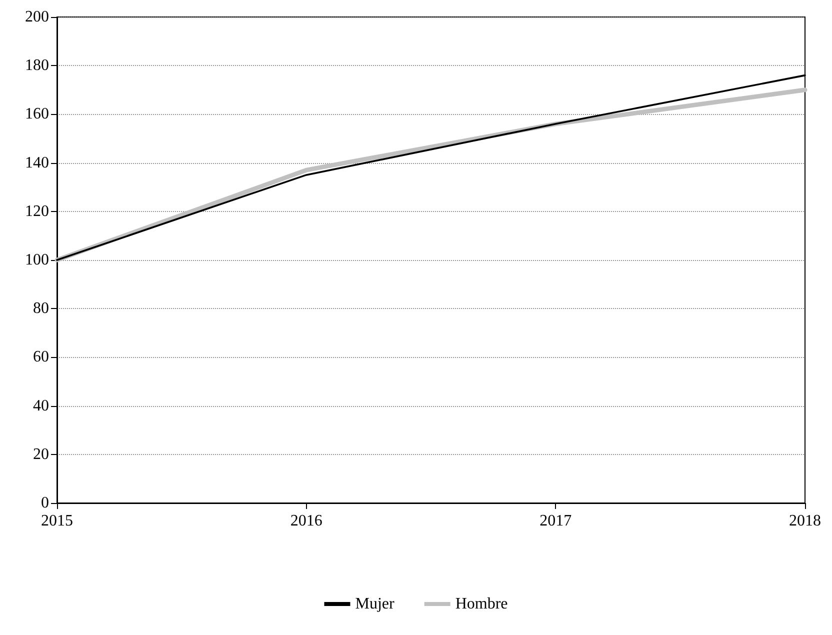 This screenshot has width=832, height=635. What do you see at coordinates (37, 163) in the screenshot?
I see `y-tick-label: 140` at bounding box center [37, 163].